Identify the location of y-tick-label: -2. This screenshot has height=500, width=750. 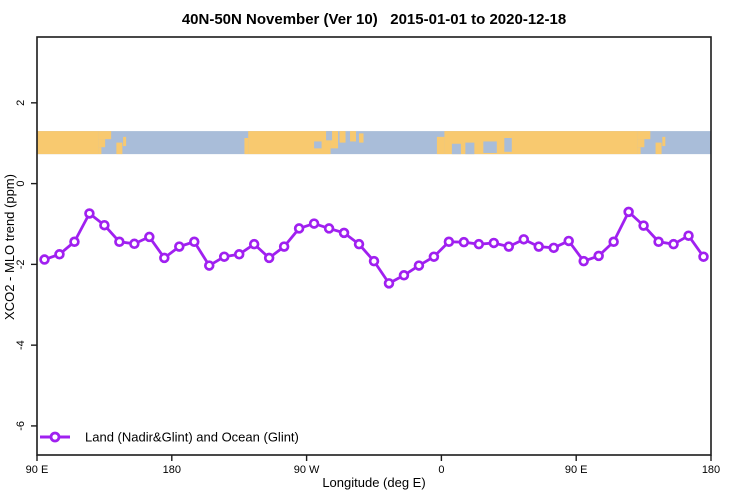
(21, 264).